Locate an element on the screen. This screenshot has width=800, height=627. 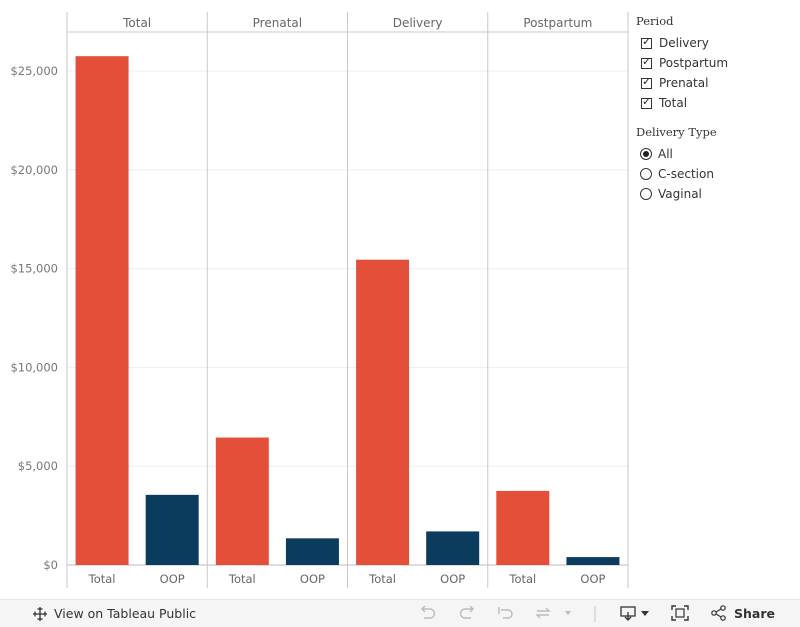
y-tick-label: $15,000 is located at coordinates (34, 269).